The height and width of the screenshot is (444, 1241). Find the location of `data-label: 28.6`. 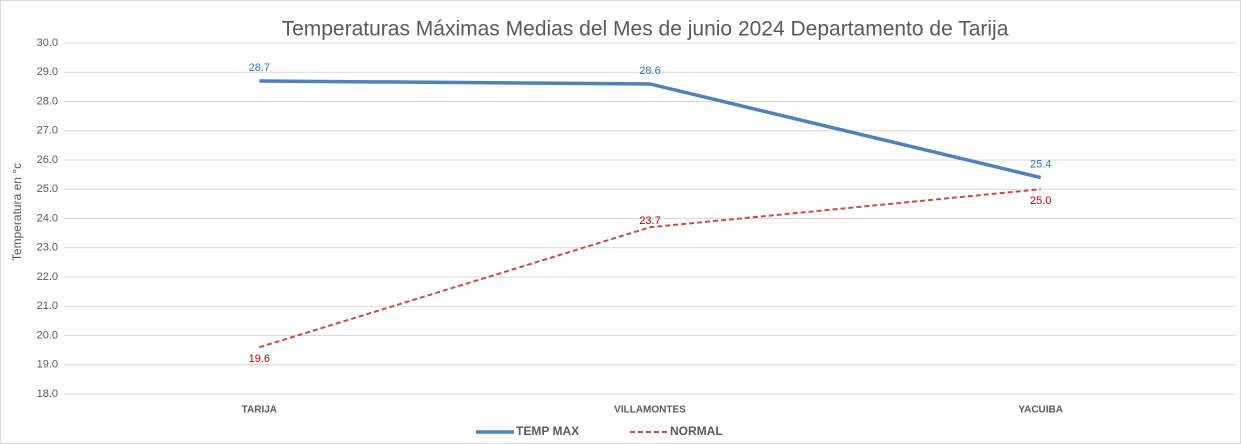

data-label: 28.6 is located at coordinates (649, 71).